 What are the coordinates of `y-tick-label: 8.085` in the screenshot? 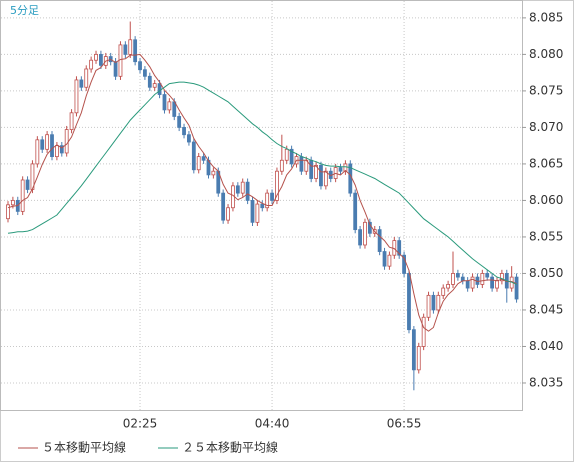 It's located at (546, 17).